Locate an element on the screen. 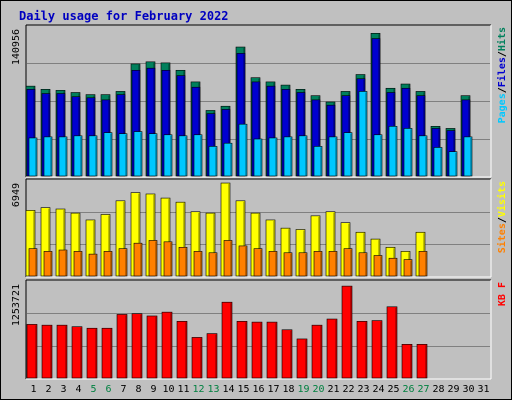 The height and width of the screenshot is (400, 512). x-tick-label: 4 is located at coordinates (78, 389).